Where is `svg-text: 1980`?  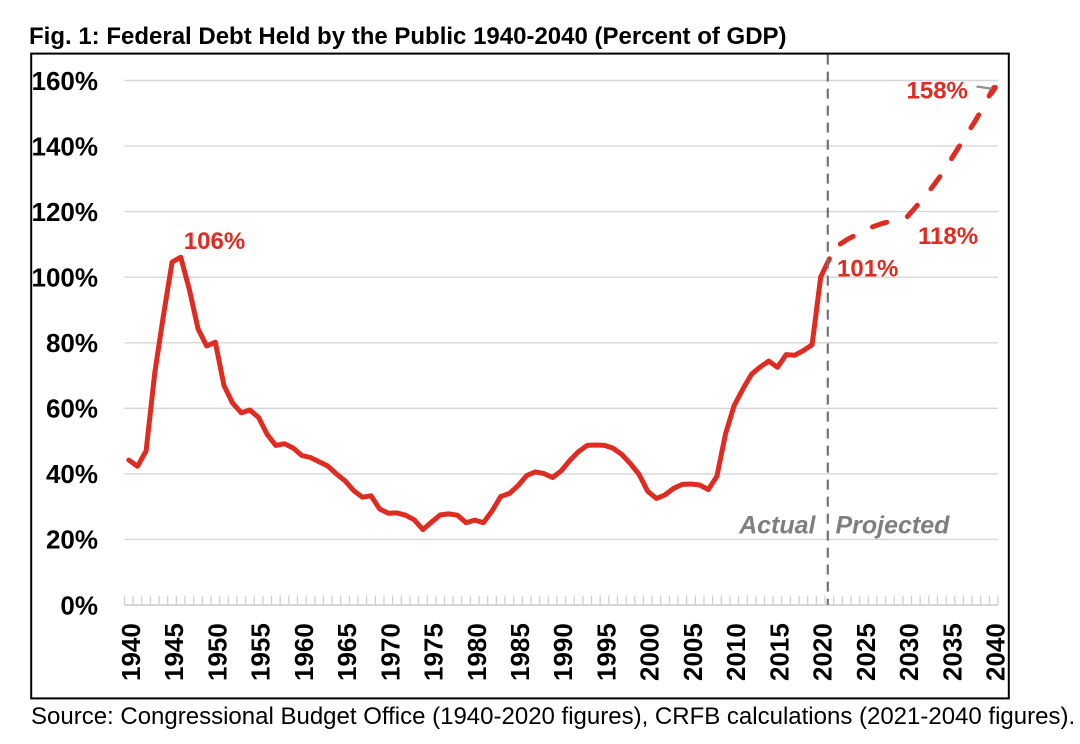 svg-text: 1980 is located at coordinates (477, 652).